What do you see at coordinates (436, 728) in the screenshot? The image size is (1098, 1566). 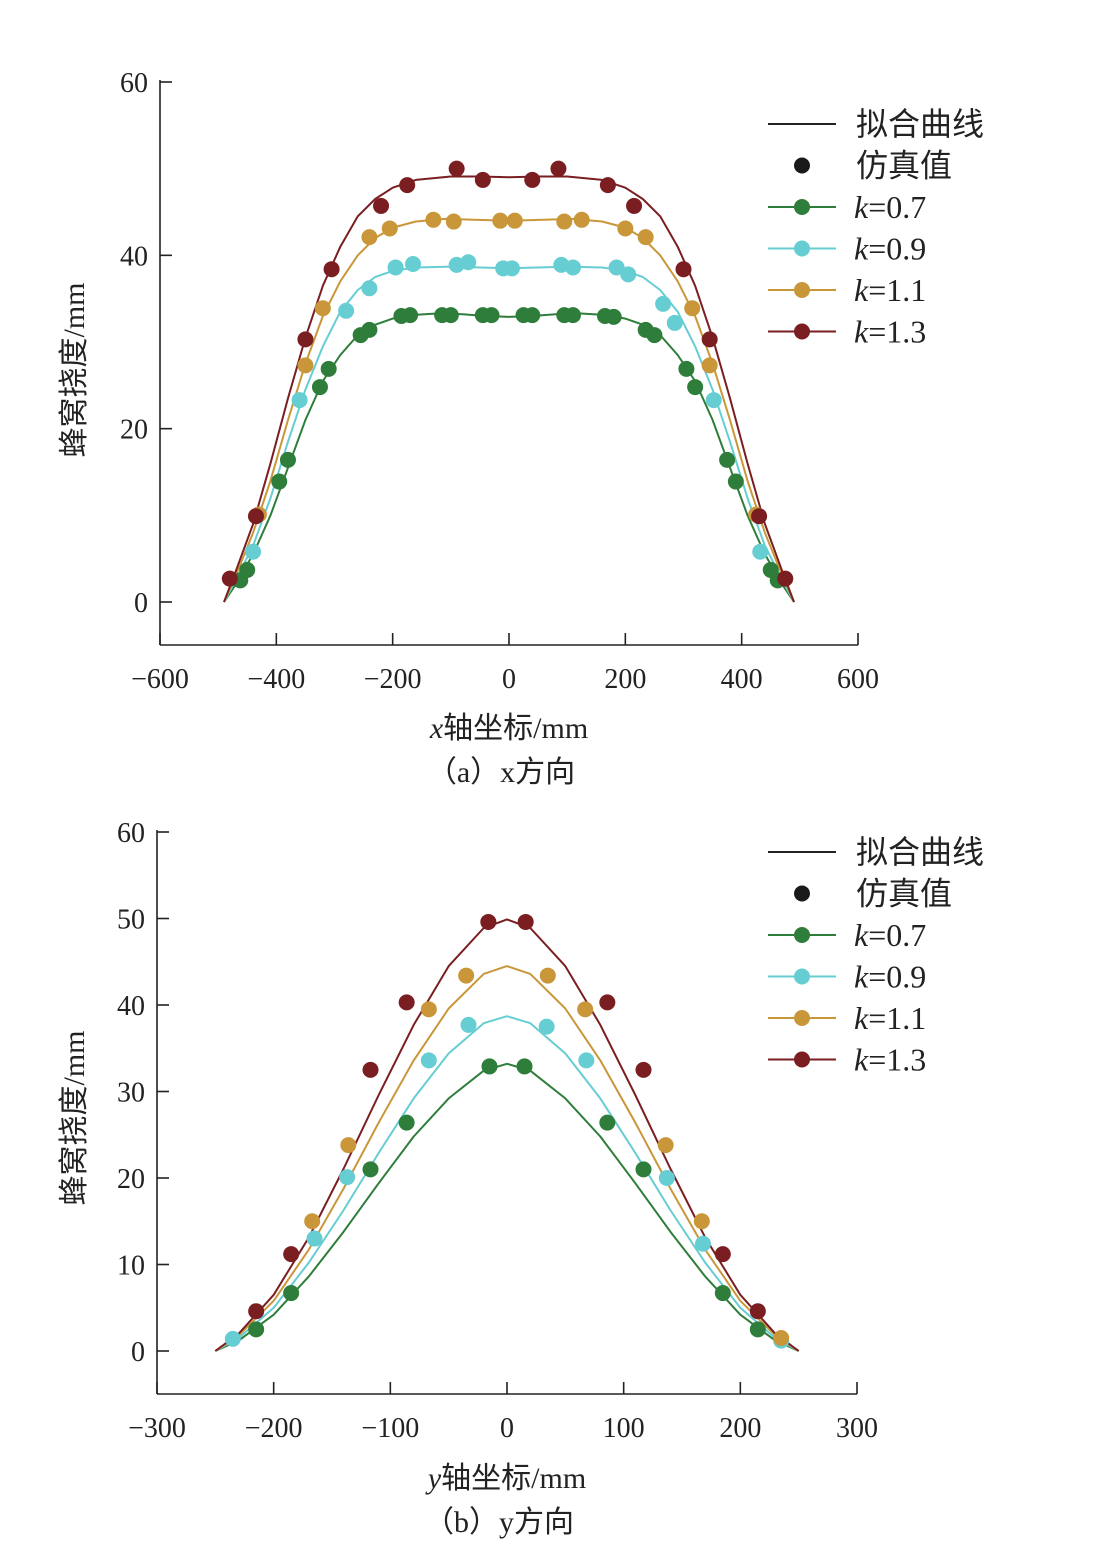 I see `x-axis-title-variable: x` at bounding box center [436, 728].